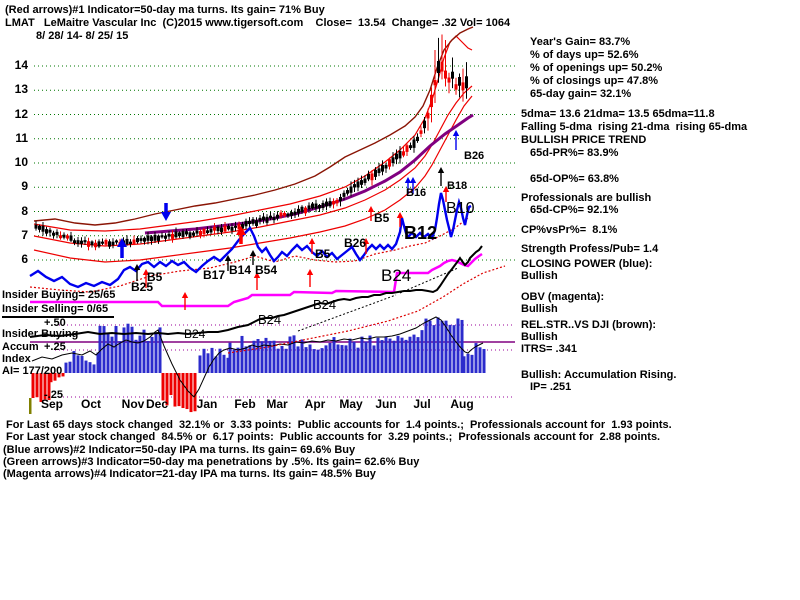 This screenshot has height=600, width=800. What do you see at coordinates (59, 295) in the screenshot?
I see `insider-buying-count: Insider Buying= 25/65` at bounding box center [59, 295].